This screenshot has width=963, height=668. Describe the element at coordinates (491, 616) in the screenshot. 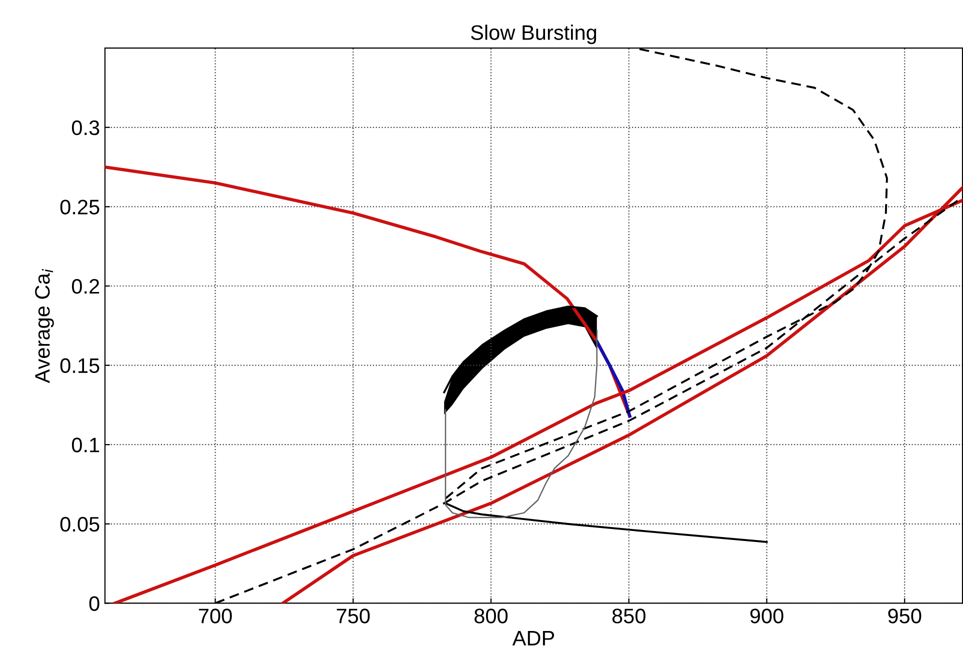

I see `x-tick-label: 800` at that location.